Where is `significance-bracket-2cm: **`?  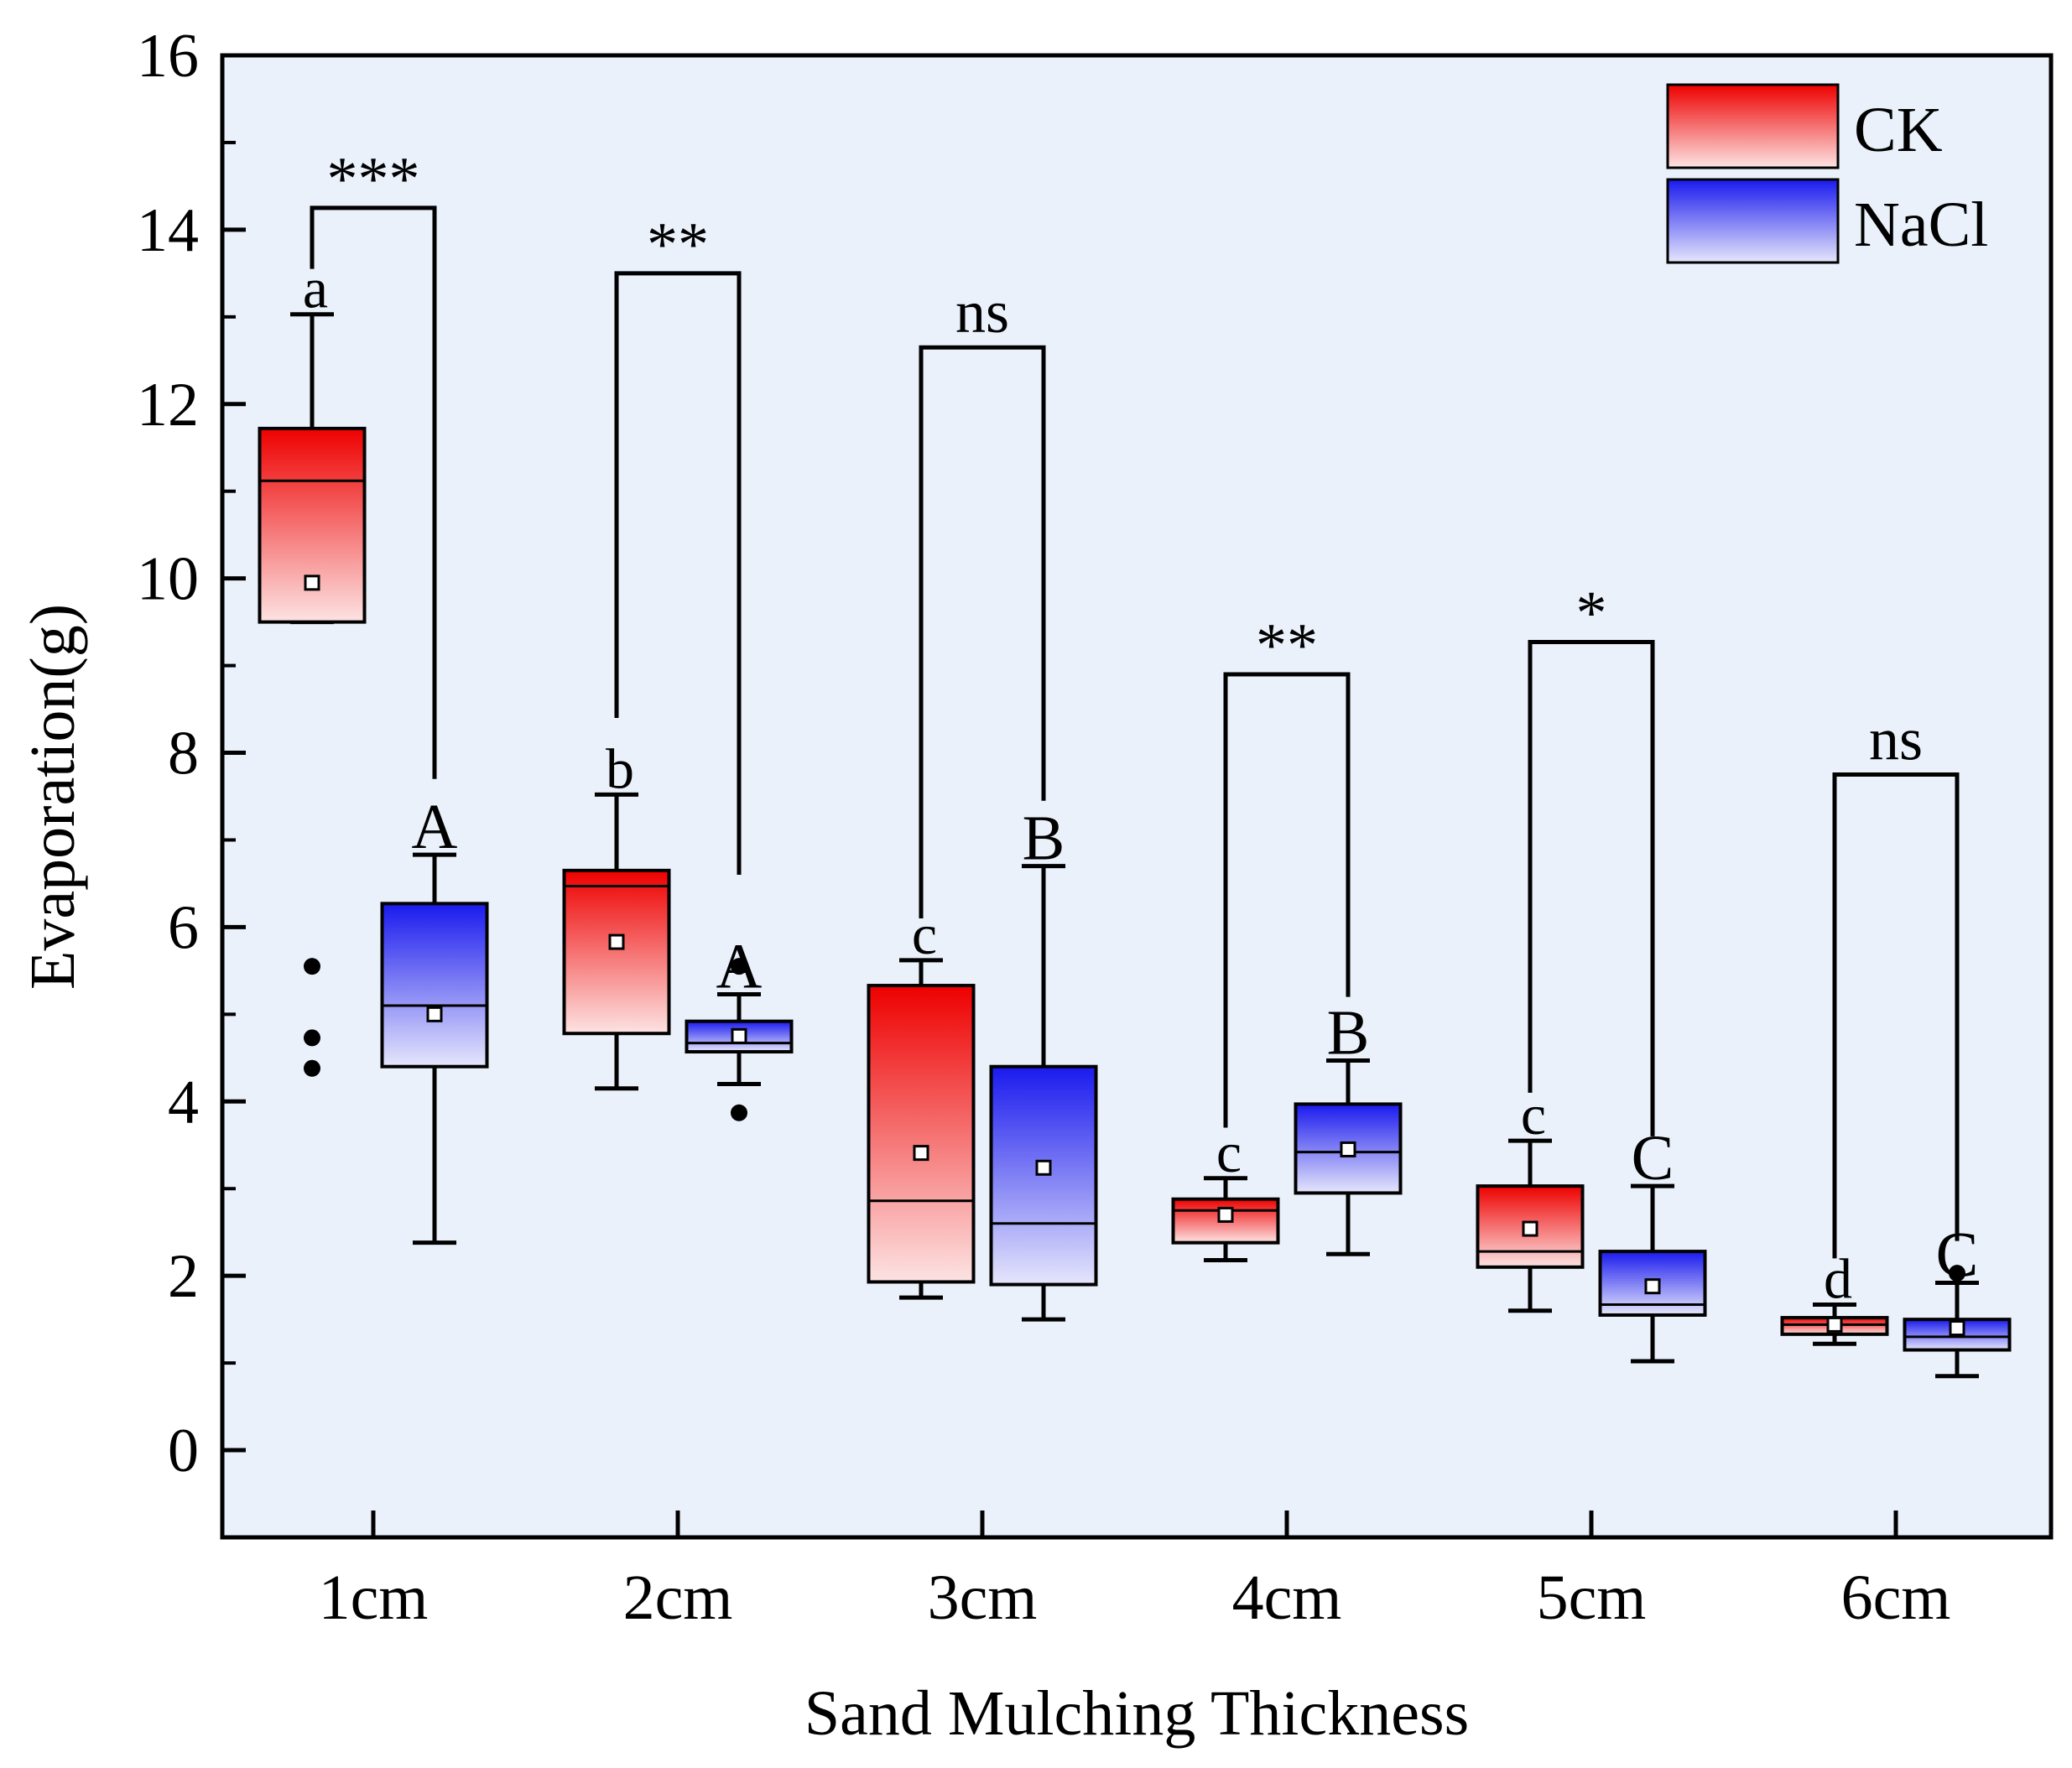 significance-bracket-2cm: ** is located at coordinates (678, 543).